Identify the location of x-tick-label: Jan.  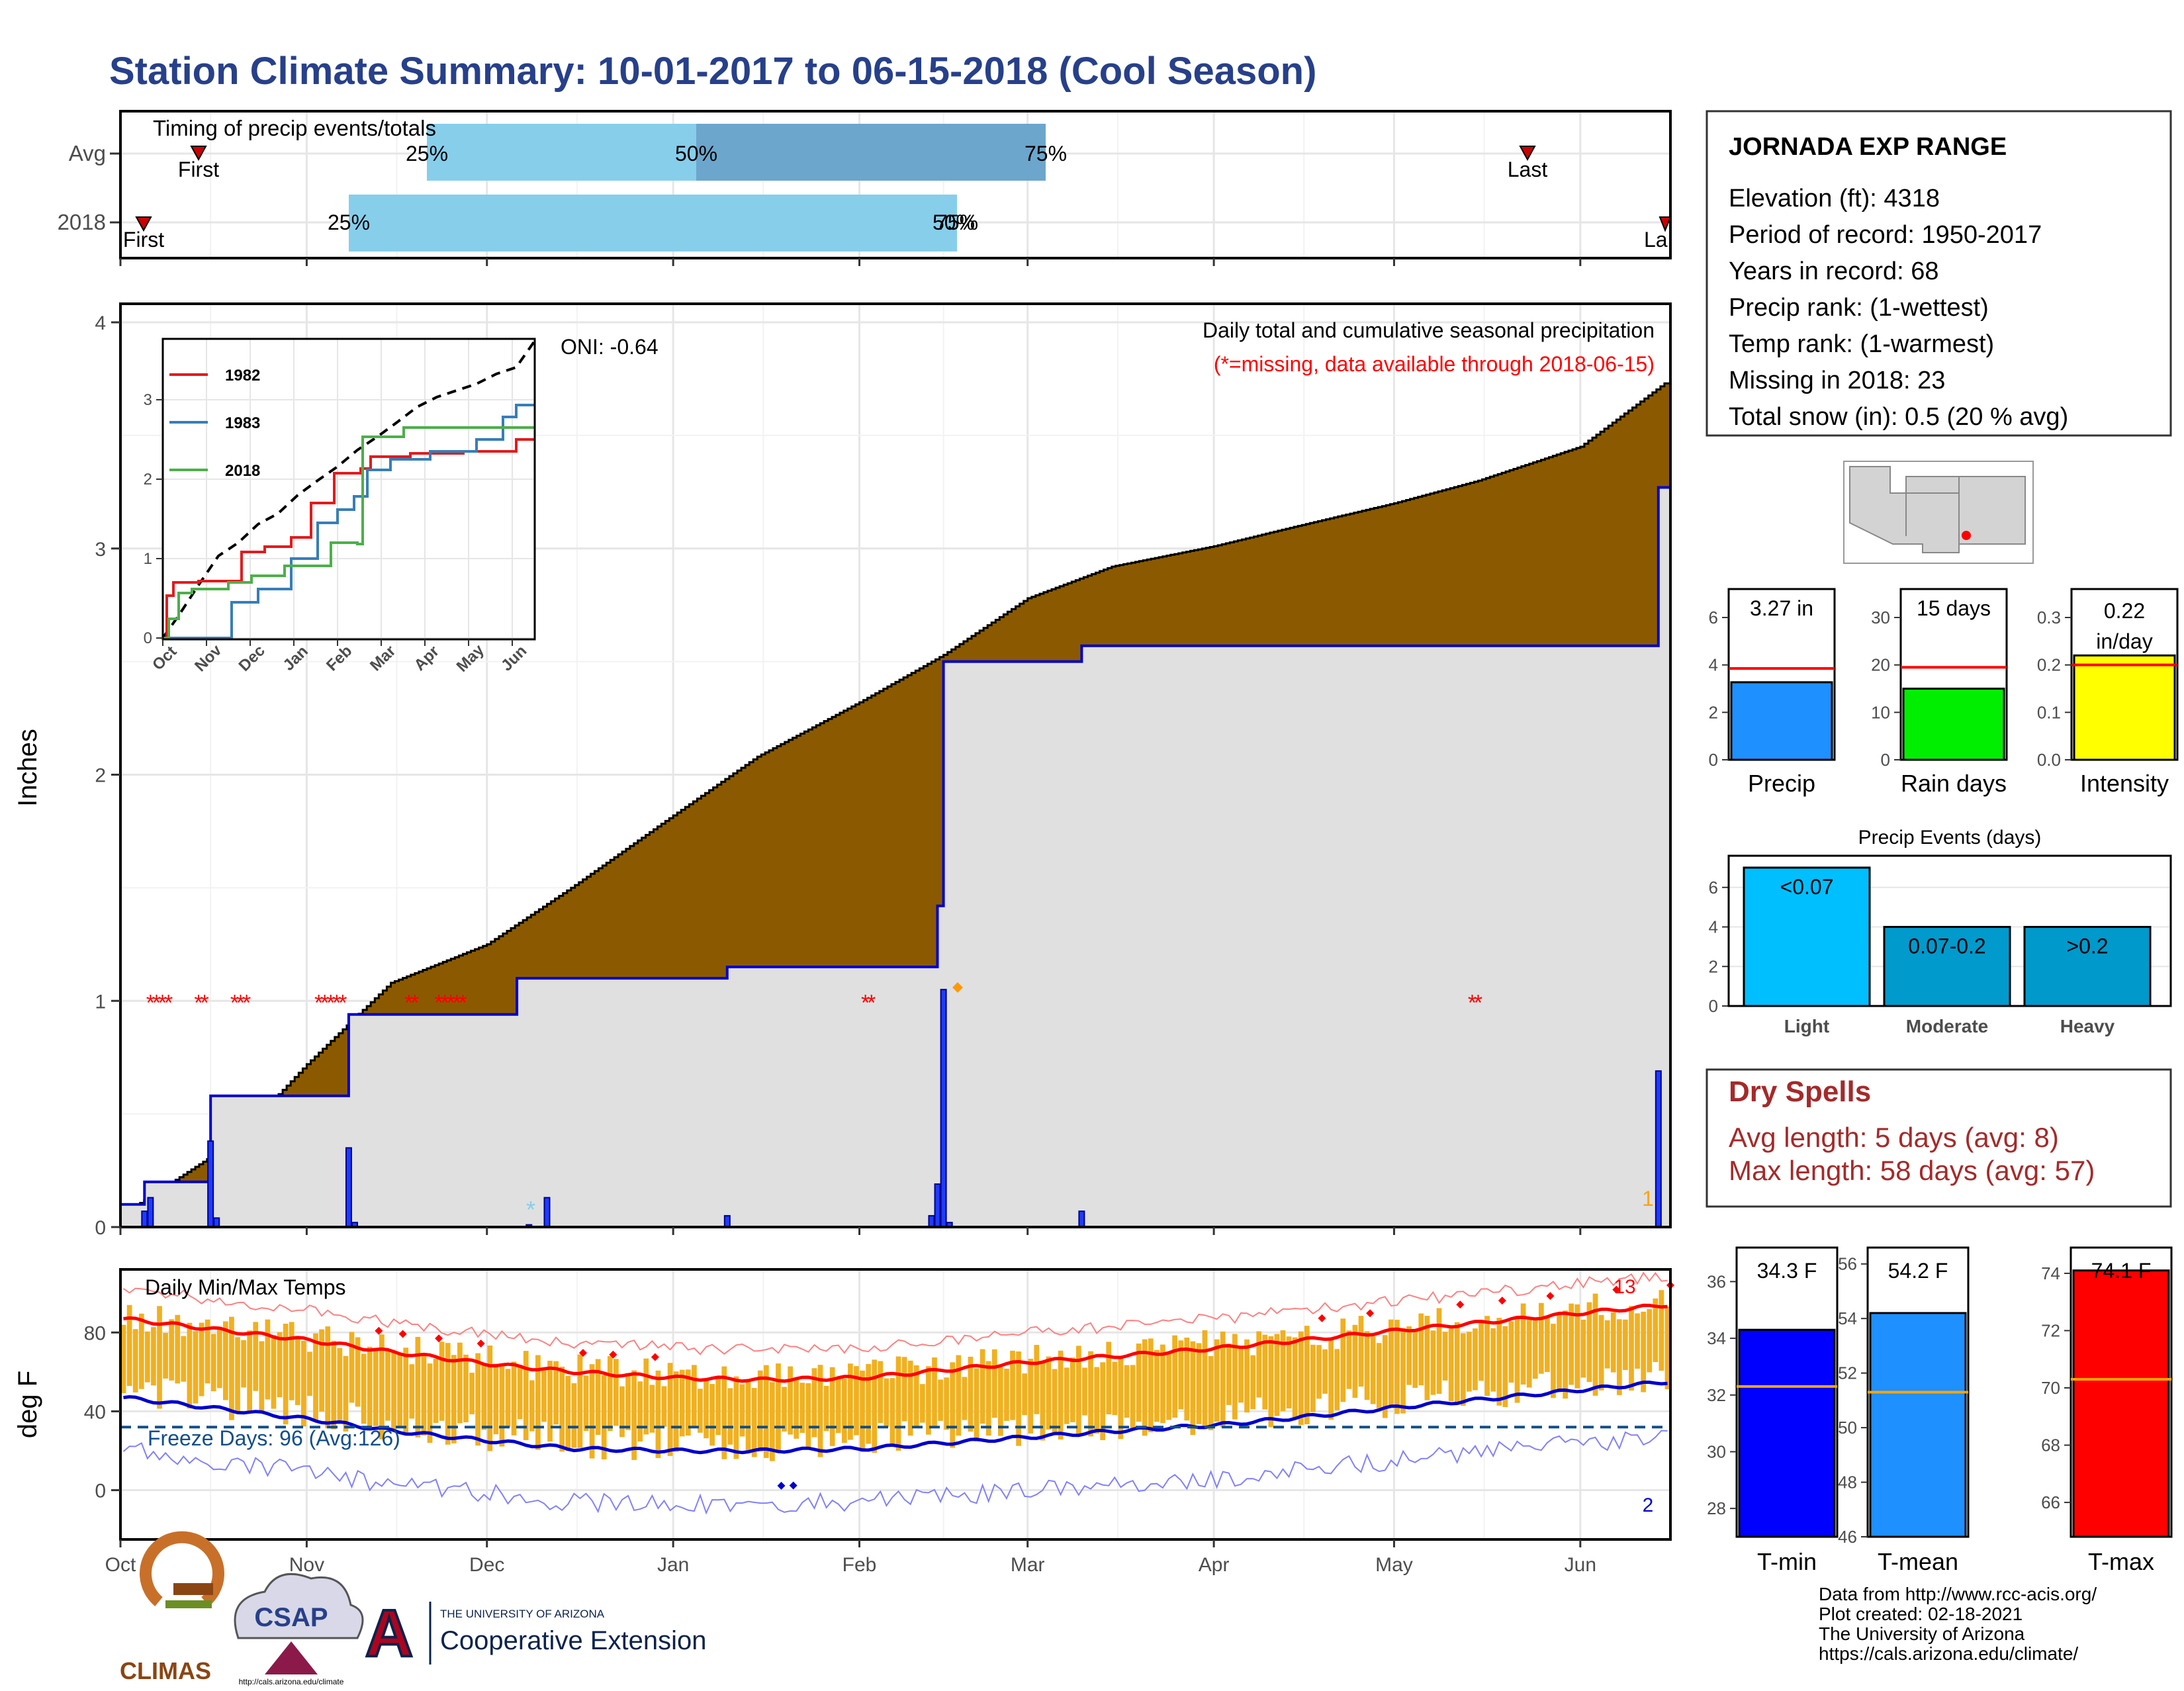
(673, 1565).